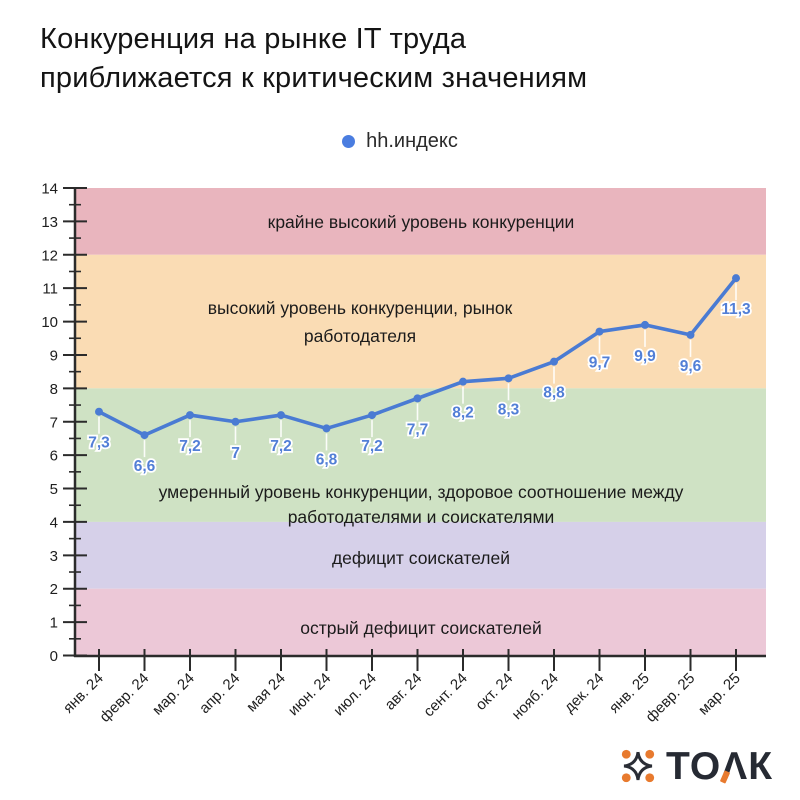 The width and height of the screenshot is (800, 800). I want to click on y-tick-label: 7, so click(54, 422).